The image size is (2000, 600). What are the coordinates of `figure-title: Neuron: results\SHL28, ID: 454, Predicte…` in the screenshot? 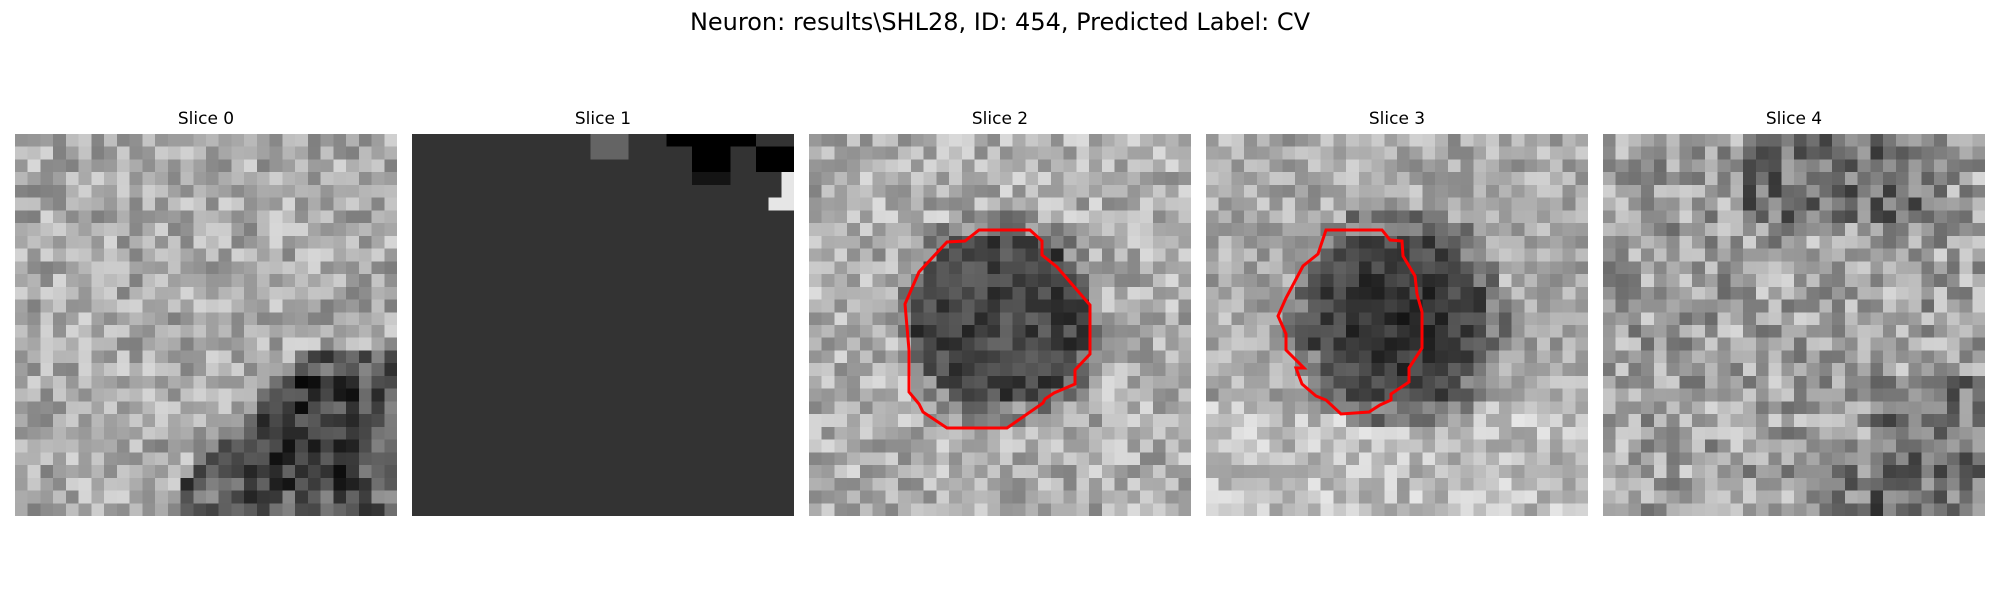 It's located at (1000, 22).